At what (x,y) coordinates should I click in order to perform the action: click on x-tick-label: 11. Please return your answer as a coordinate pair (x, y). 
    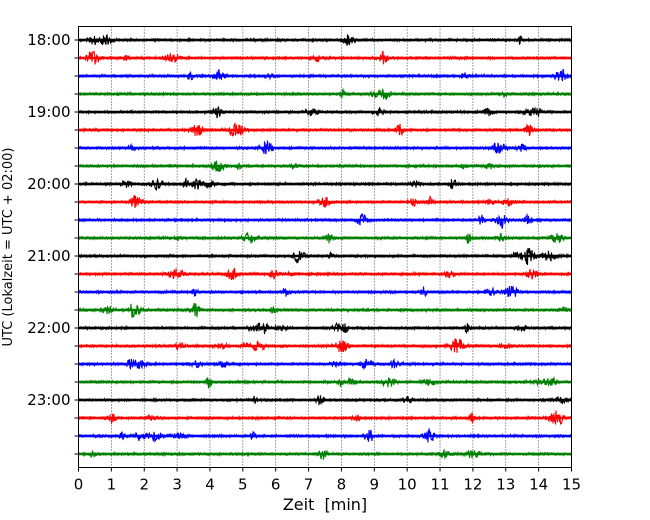
    Looking at the image, I should click on (439, 485).